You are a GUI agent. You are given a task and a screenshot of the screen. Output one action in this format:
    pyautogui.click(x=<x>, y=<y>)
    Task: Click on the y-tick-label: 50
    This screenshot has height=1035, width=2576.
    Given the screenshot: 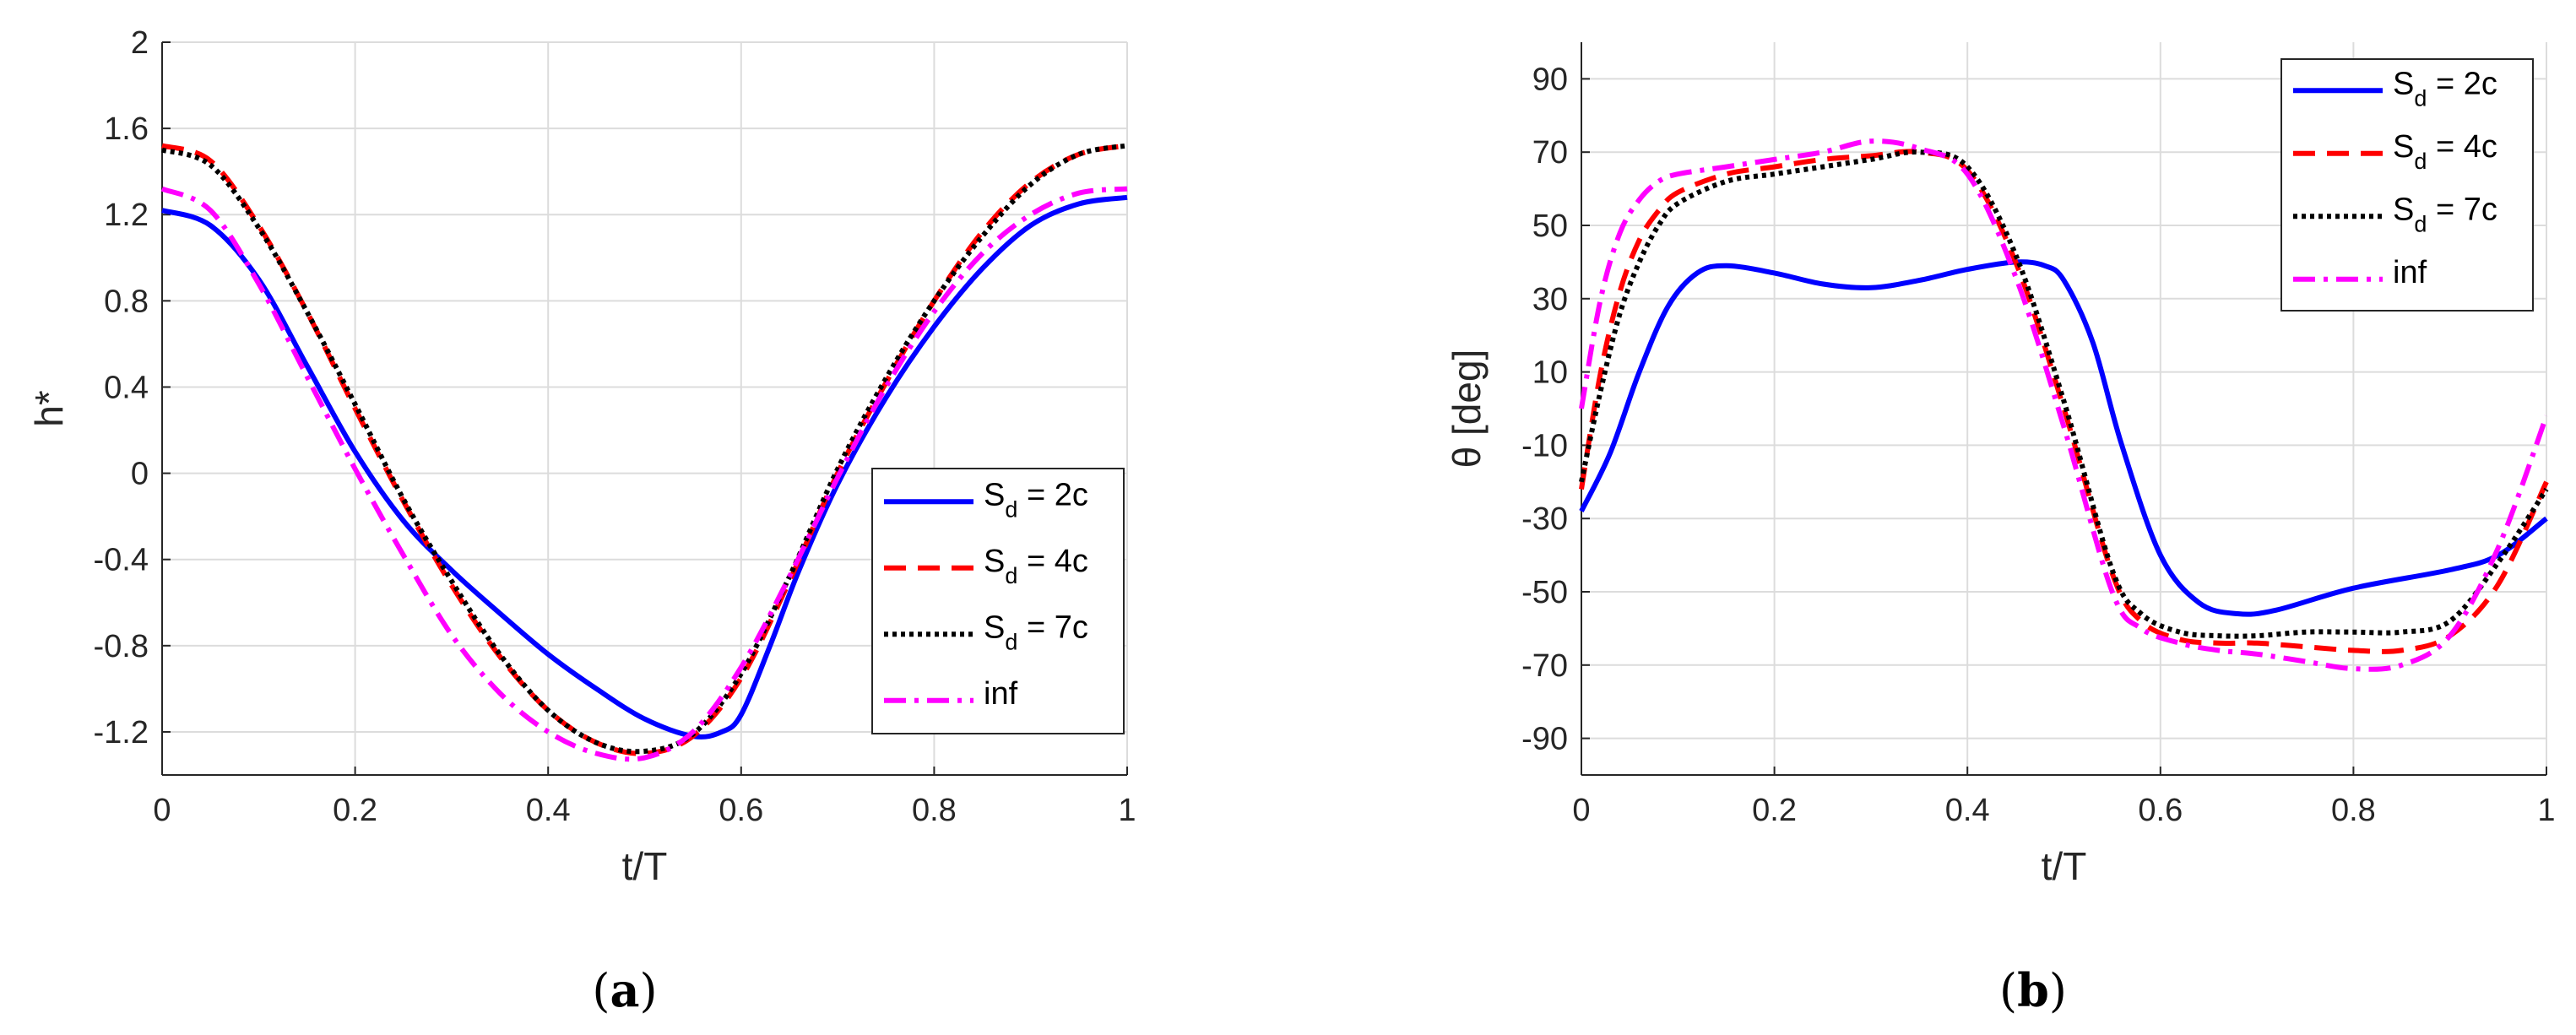 What is the action you would take?
    pyautogui.click(x=1550, y=226)
    